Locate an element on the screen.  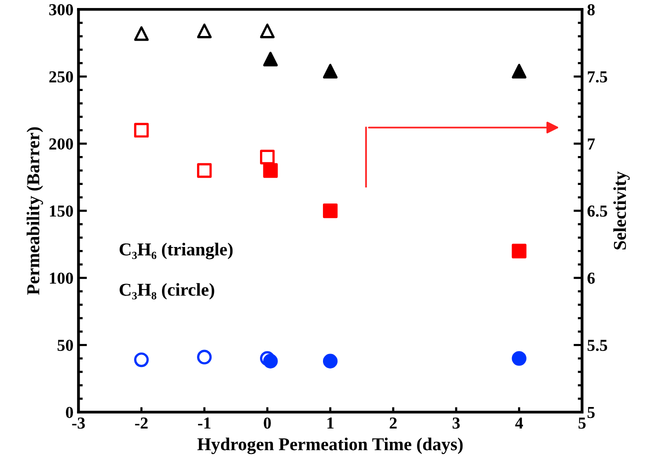
x-tick-label: 3 is located at coordinates (456, 423).